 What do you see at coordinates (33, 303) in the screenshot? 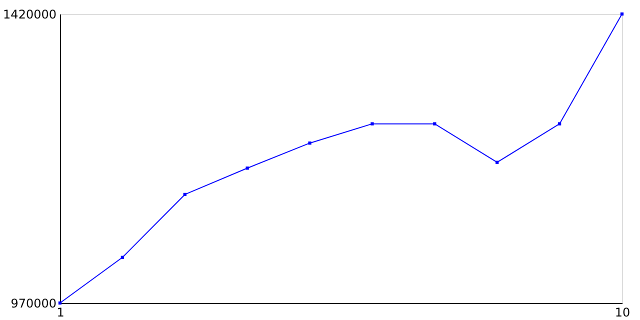
I see `y-tick-label: 970000` at bounding box center [33, 303].